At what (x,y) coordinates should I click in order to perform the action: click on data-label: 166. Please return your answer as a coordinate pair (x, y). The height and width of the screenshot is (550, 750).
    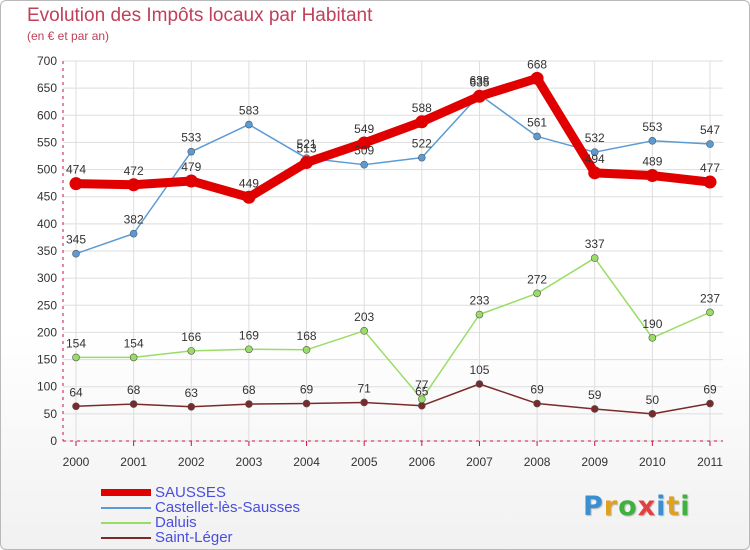
    Looking at the image, I should click on (191, 337).